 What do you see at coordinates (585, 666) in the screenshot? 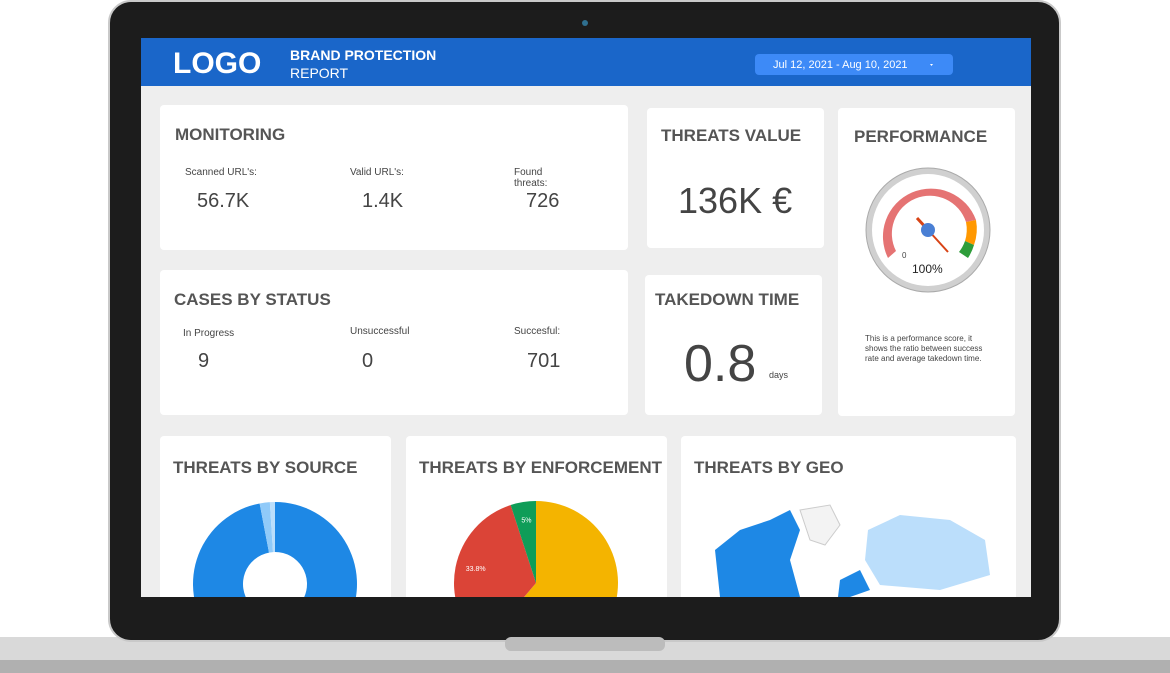
I see `laptop-base-edge` at bounding box center [585, 666].